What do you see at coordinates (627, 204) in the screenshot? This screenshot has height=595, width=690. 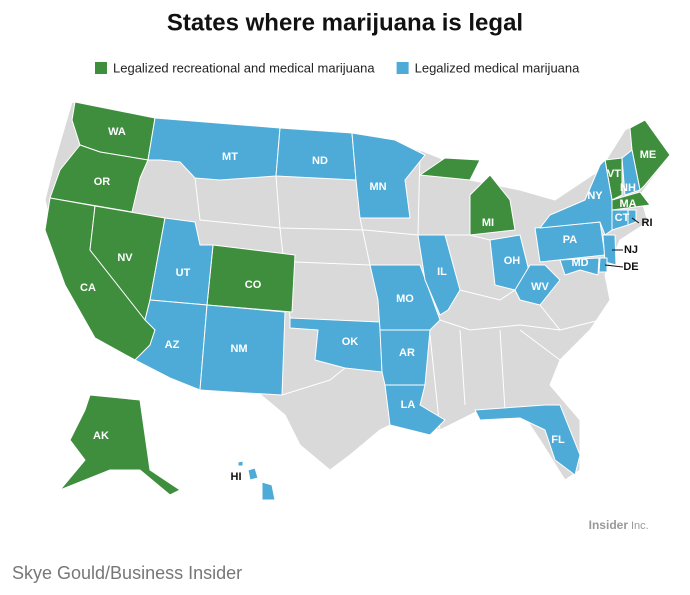 I see `state-label: MA` at bounding box center [627, 204].